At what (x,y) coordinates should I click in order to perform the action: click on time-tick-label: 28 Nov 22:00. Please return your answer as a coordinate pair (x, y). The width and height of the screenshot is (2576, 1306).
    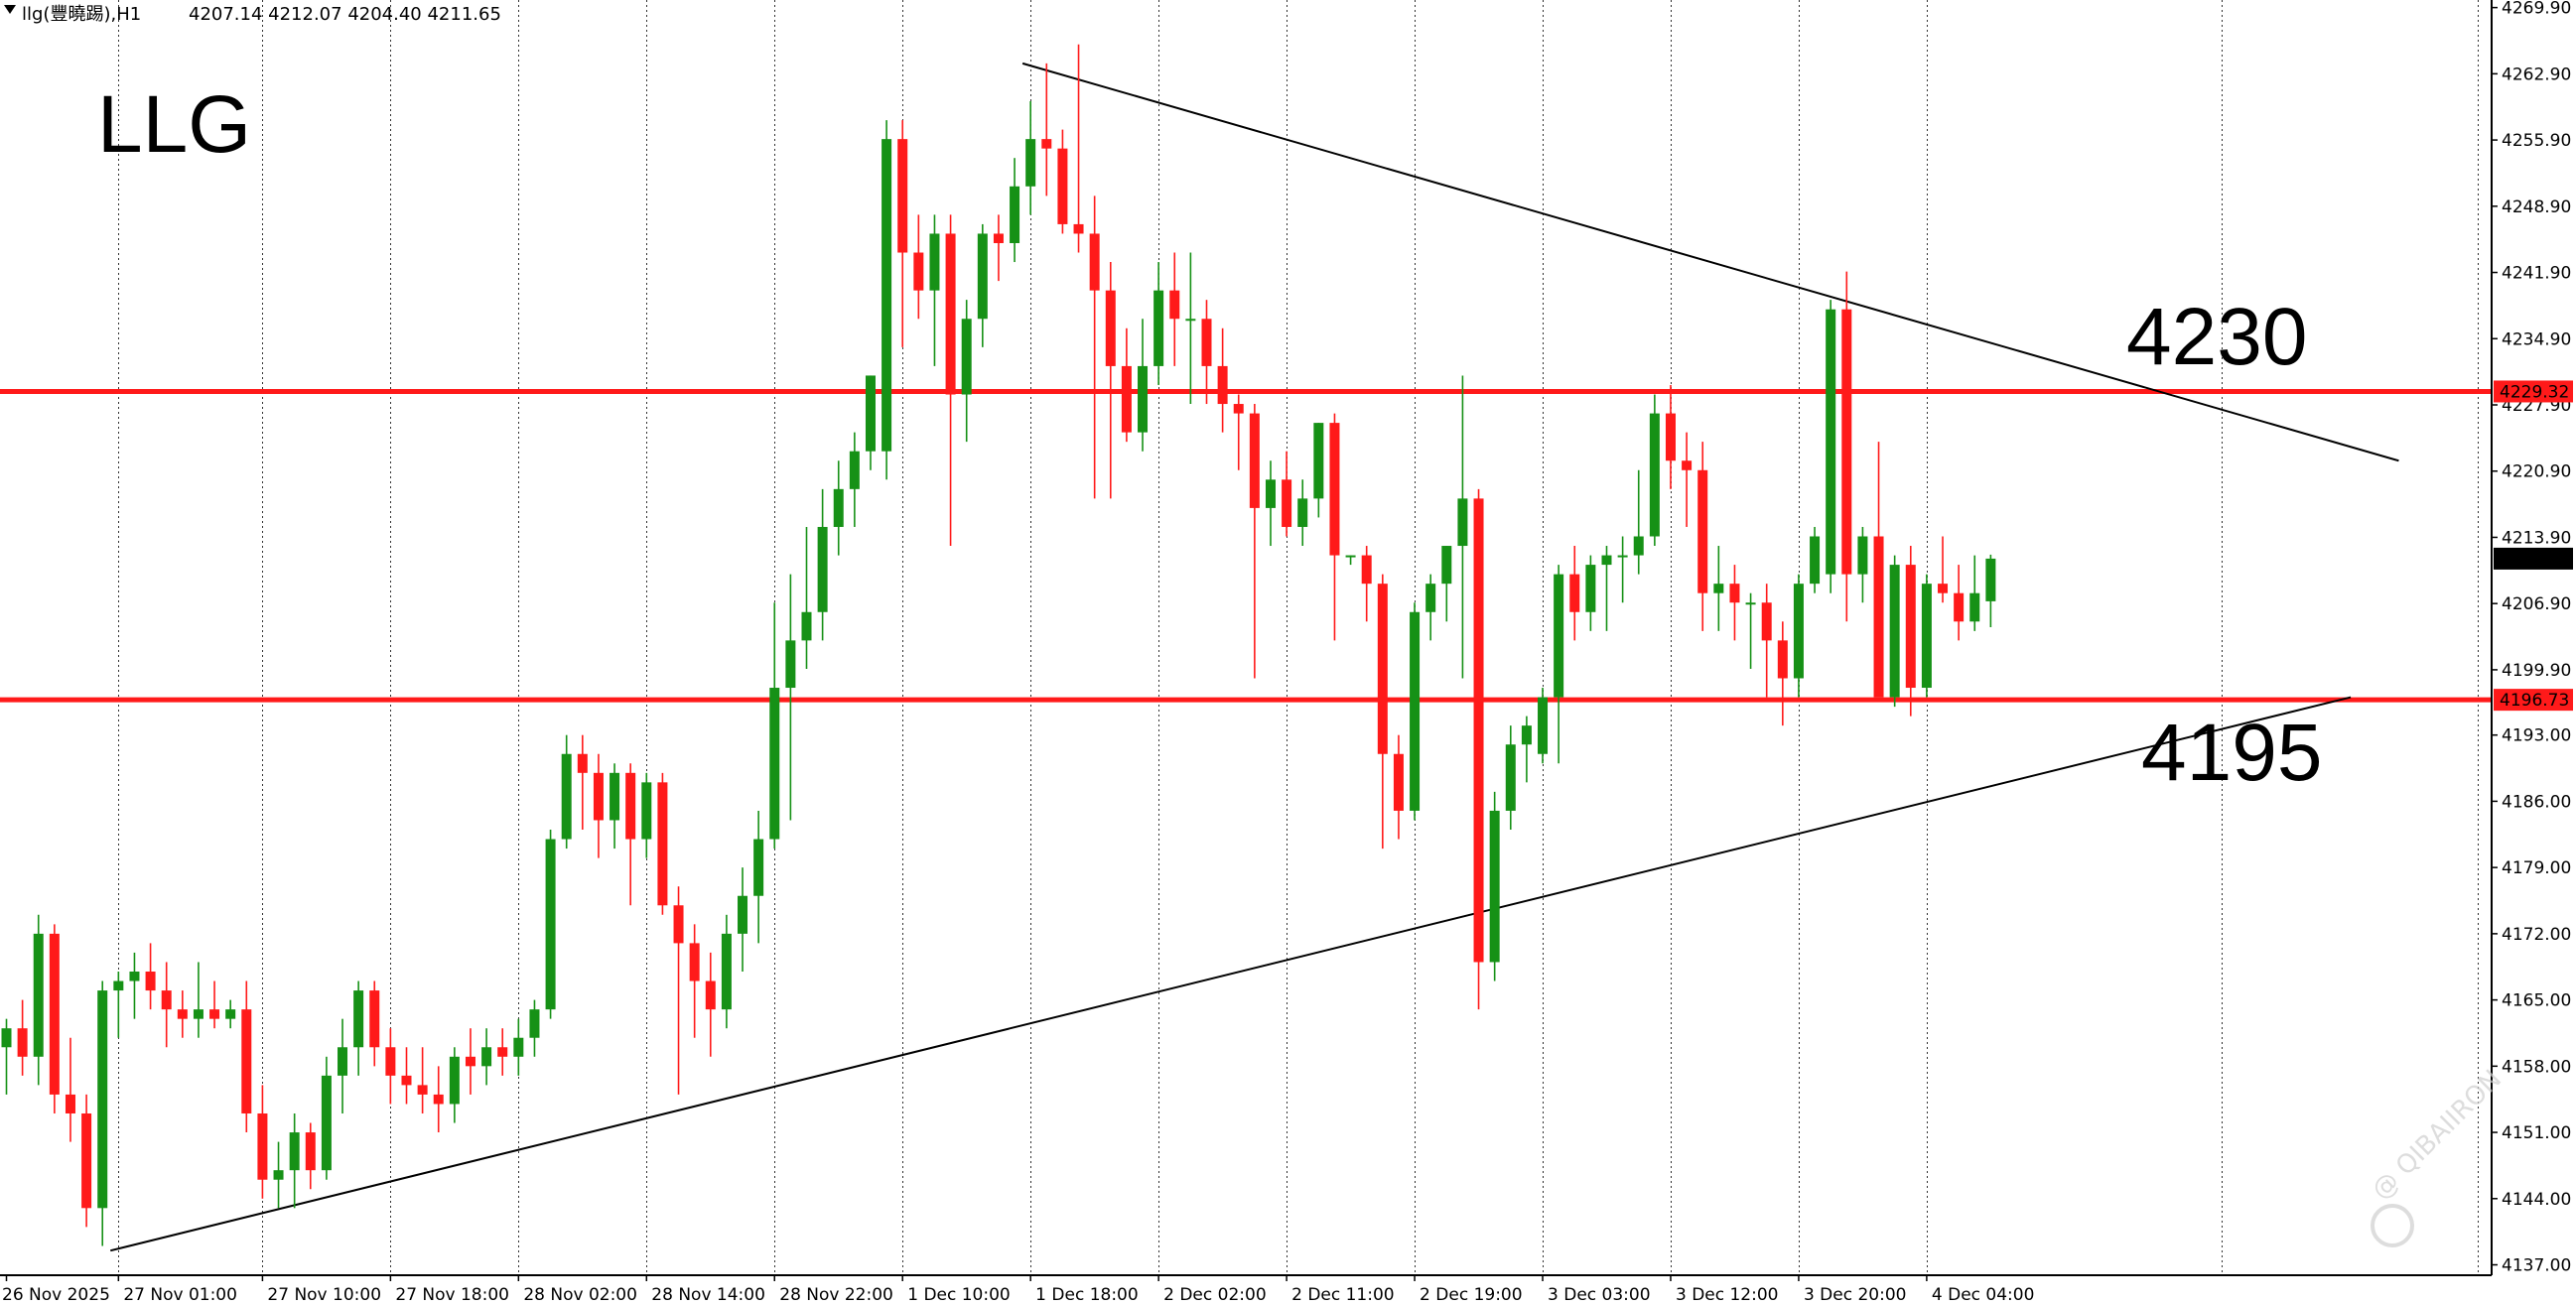
    Looking at the image, I should click on (836, 1295).